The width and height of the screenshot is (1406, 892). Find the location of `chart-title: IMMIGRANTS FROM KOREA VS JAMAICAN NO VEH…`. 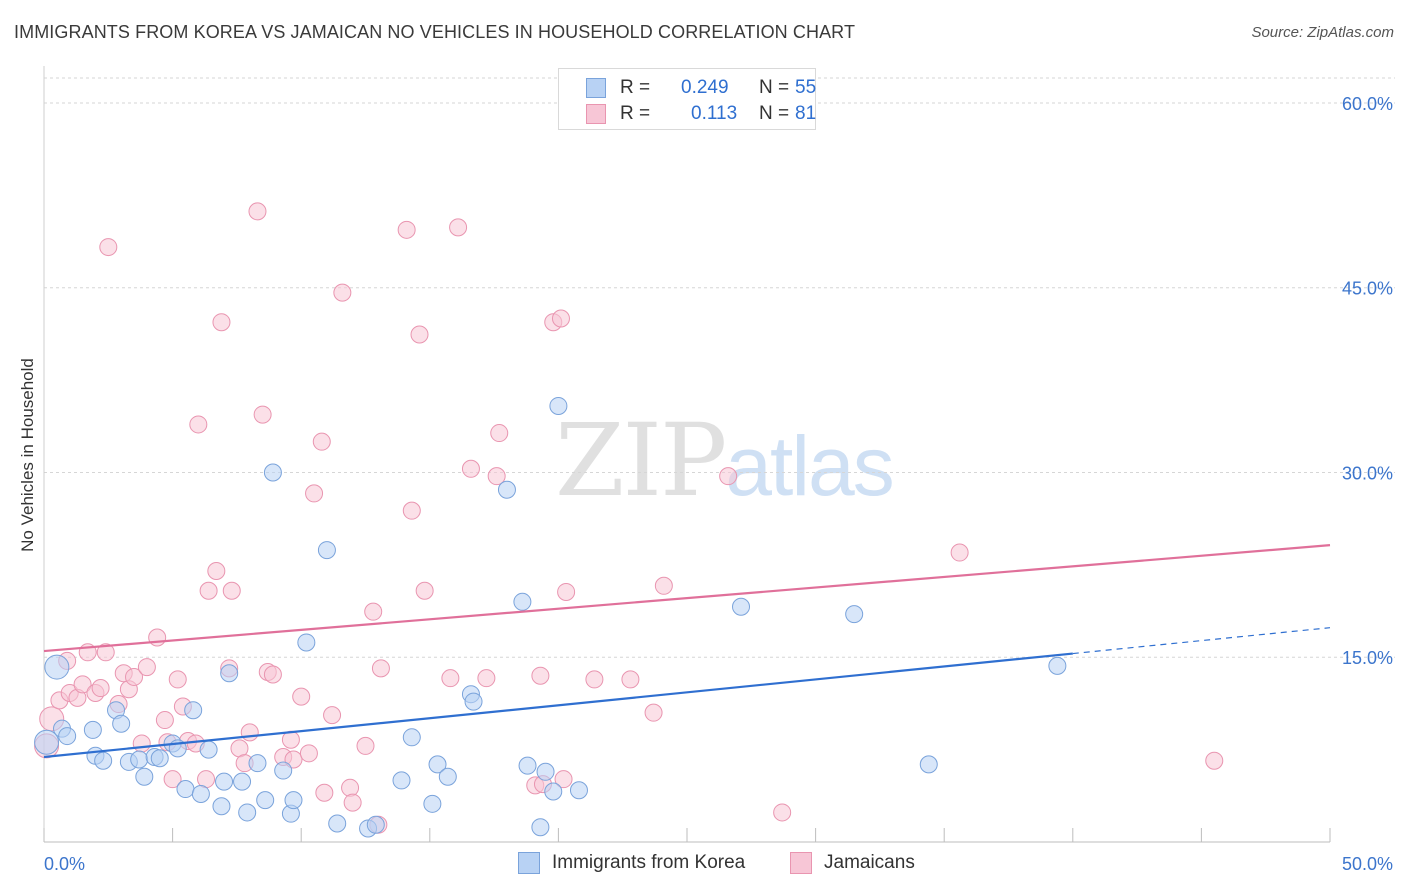

chart-title: IMMIGRANTS FROM KOREA VS JAMAICAN NO VEH… is located at coordinates (435, 32).